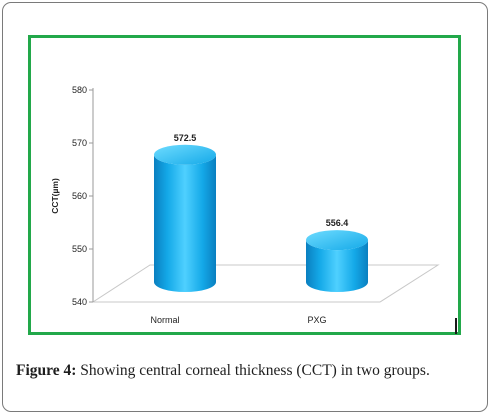 The width and height of the screenshot is (492, 416). Describe the element at coordinates (79, 302) in the screenshot. I see `y-tick-label: 540` at that location.